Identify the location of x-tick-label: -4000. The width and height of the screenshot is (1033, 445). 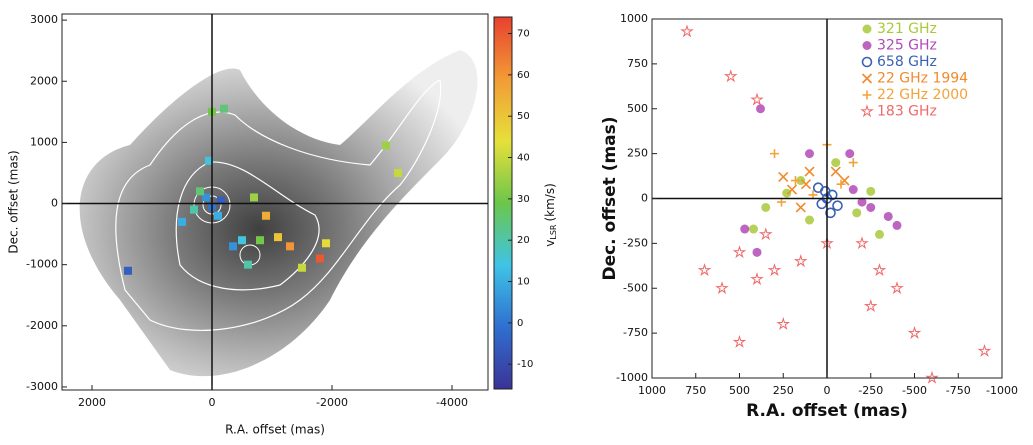
(452, 402).